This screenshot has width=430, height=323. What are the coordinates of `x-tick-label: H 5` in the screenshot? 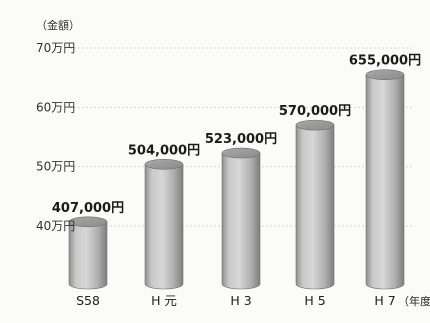 It's located at (314, 300).